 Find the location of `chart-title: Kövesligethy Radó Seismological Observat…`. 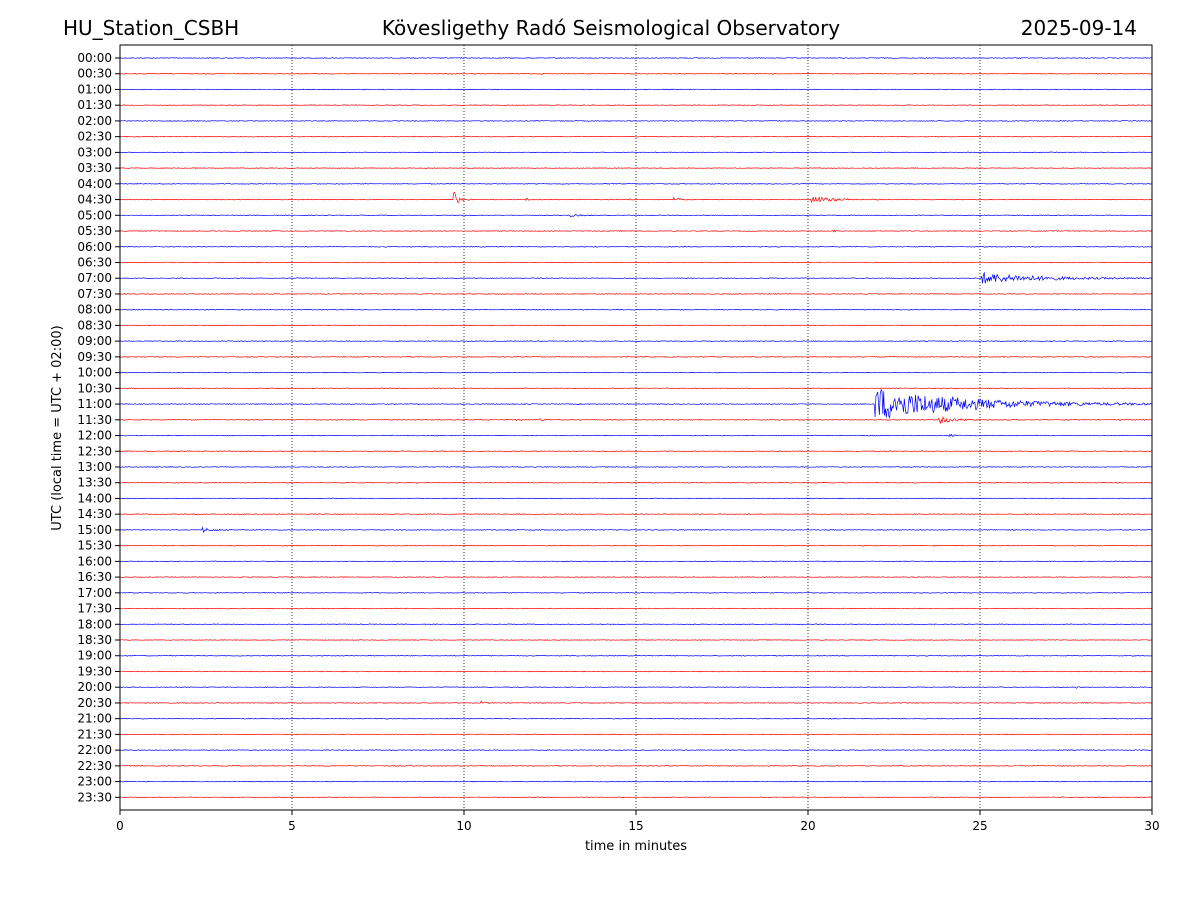

chart-title: Kövesligethy Radó Seismological Observat… is located at coordinates (611, 28).